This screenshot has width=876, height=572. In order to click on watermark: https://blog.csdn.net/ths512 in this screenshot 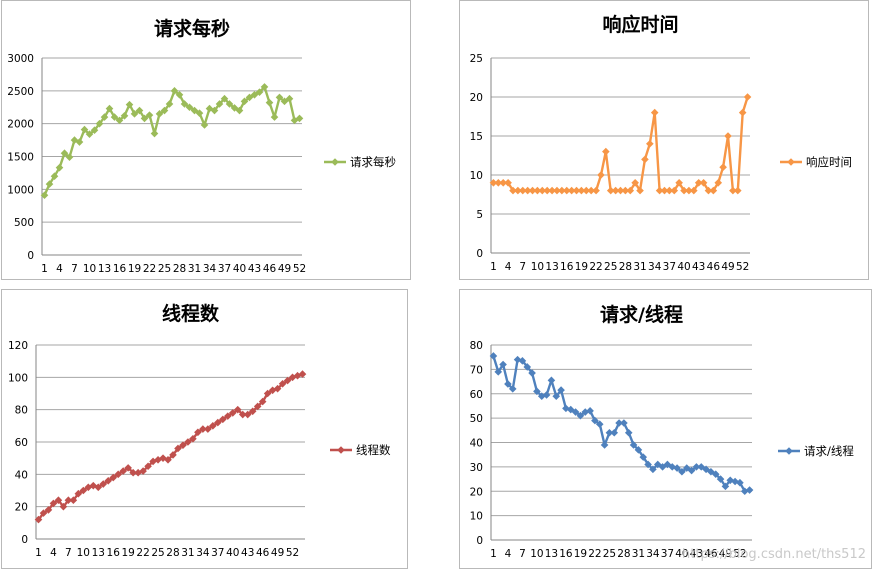, I will do `click(774, 554)`.